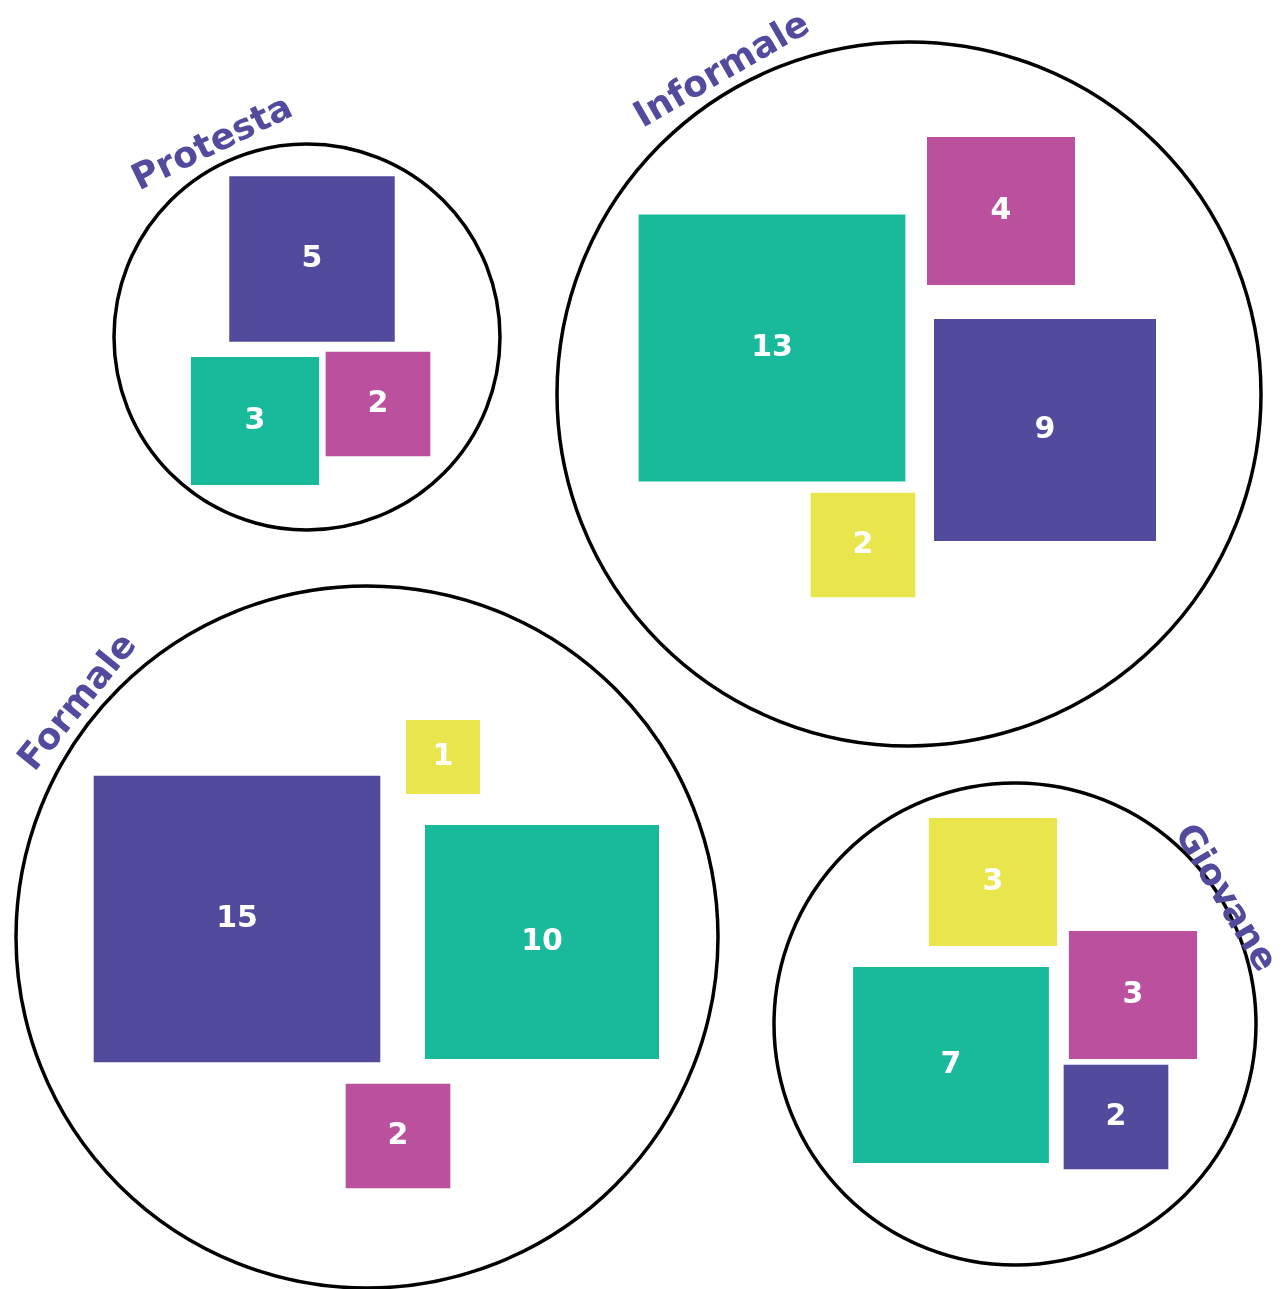  Describe the element at coordinates (1001, 208) in the screenshot. I see `data-label: 4` at that location.